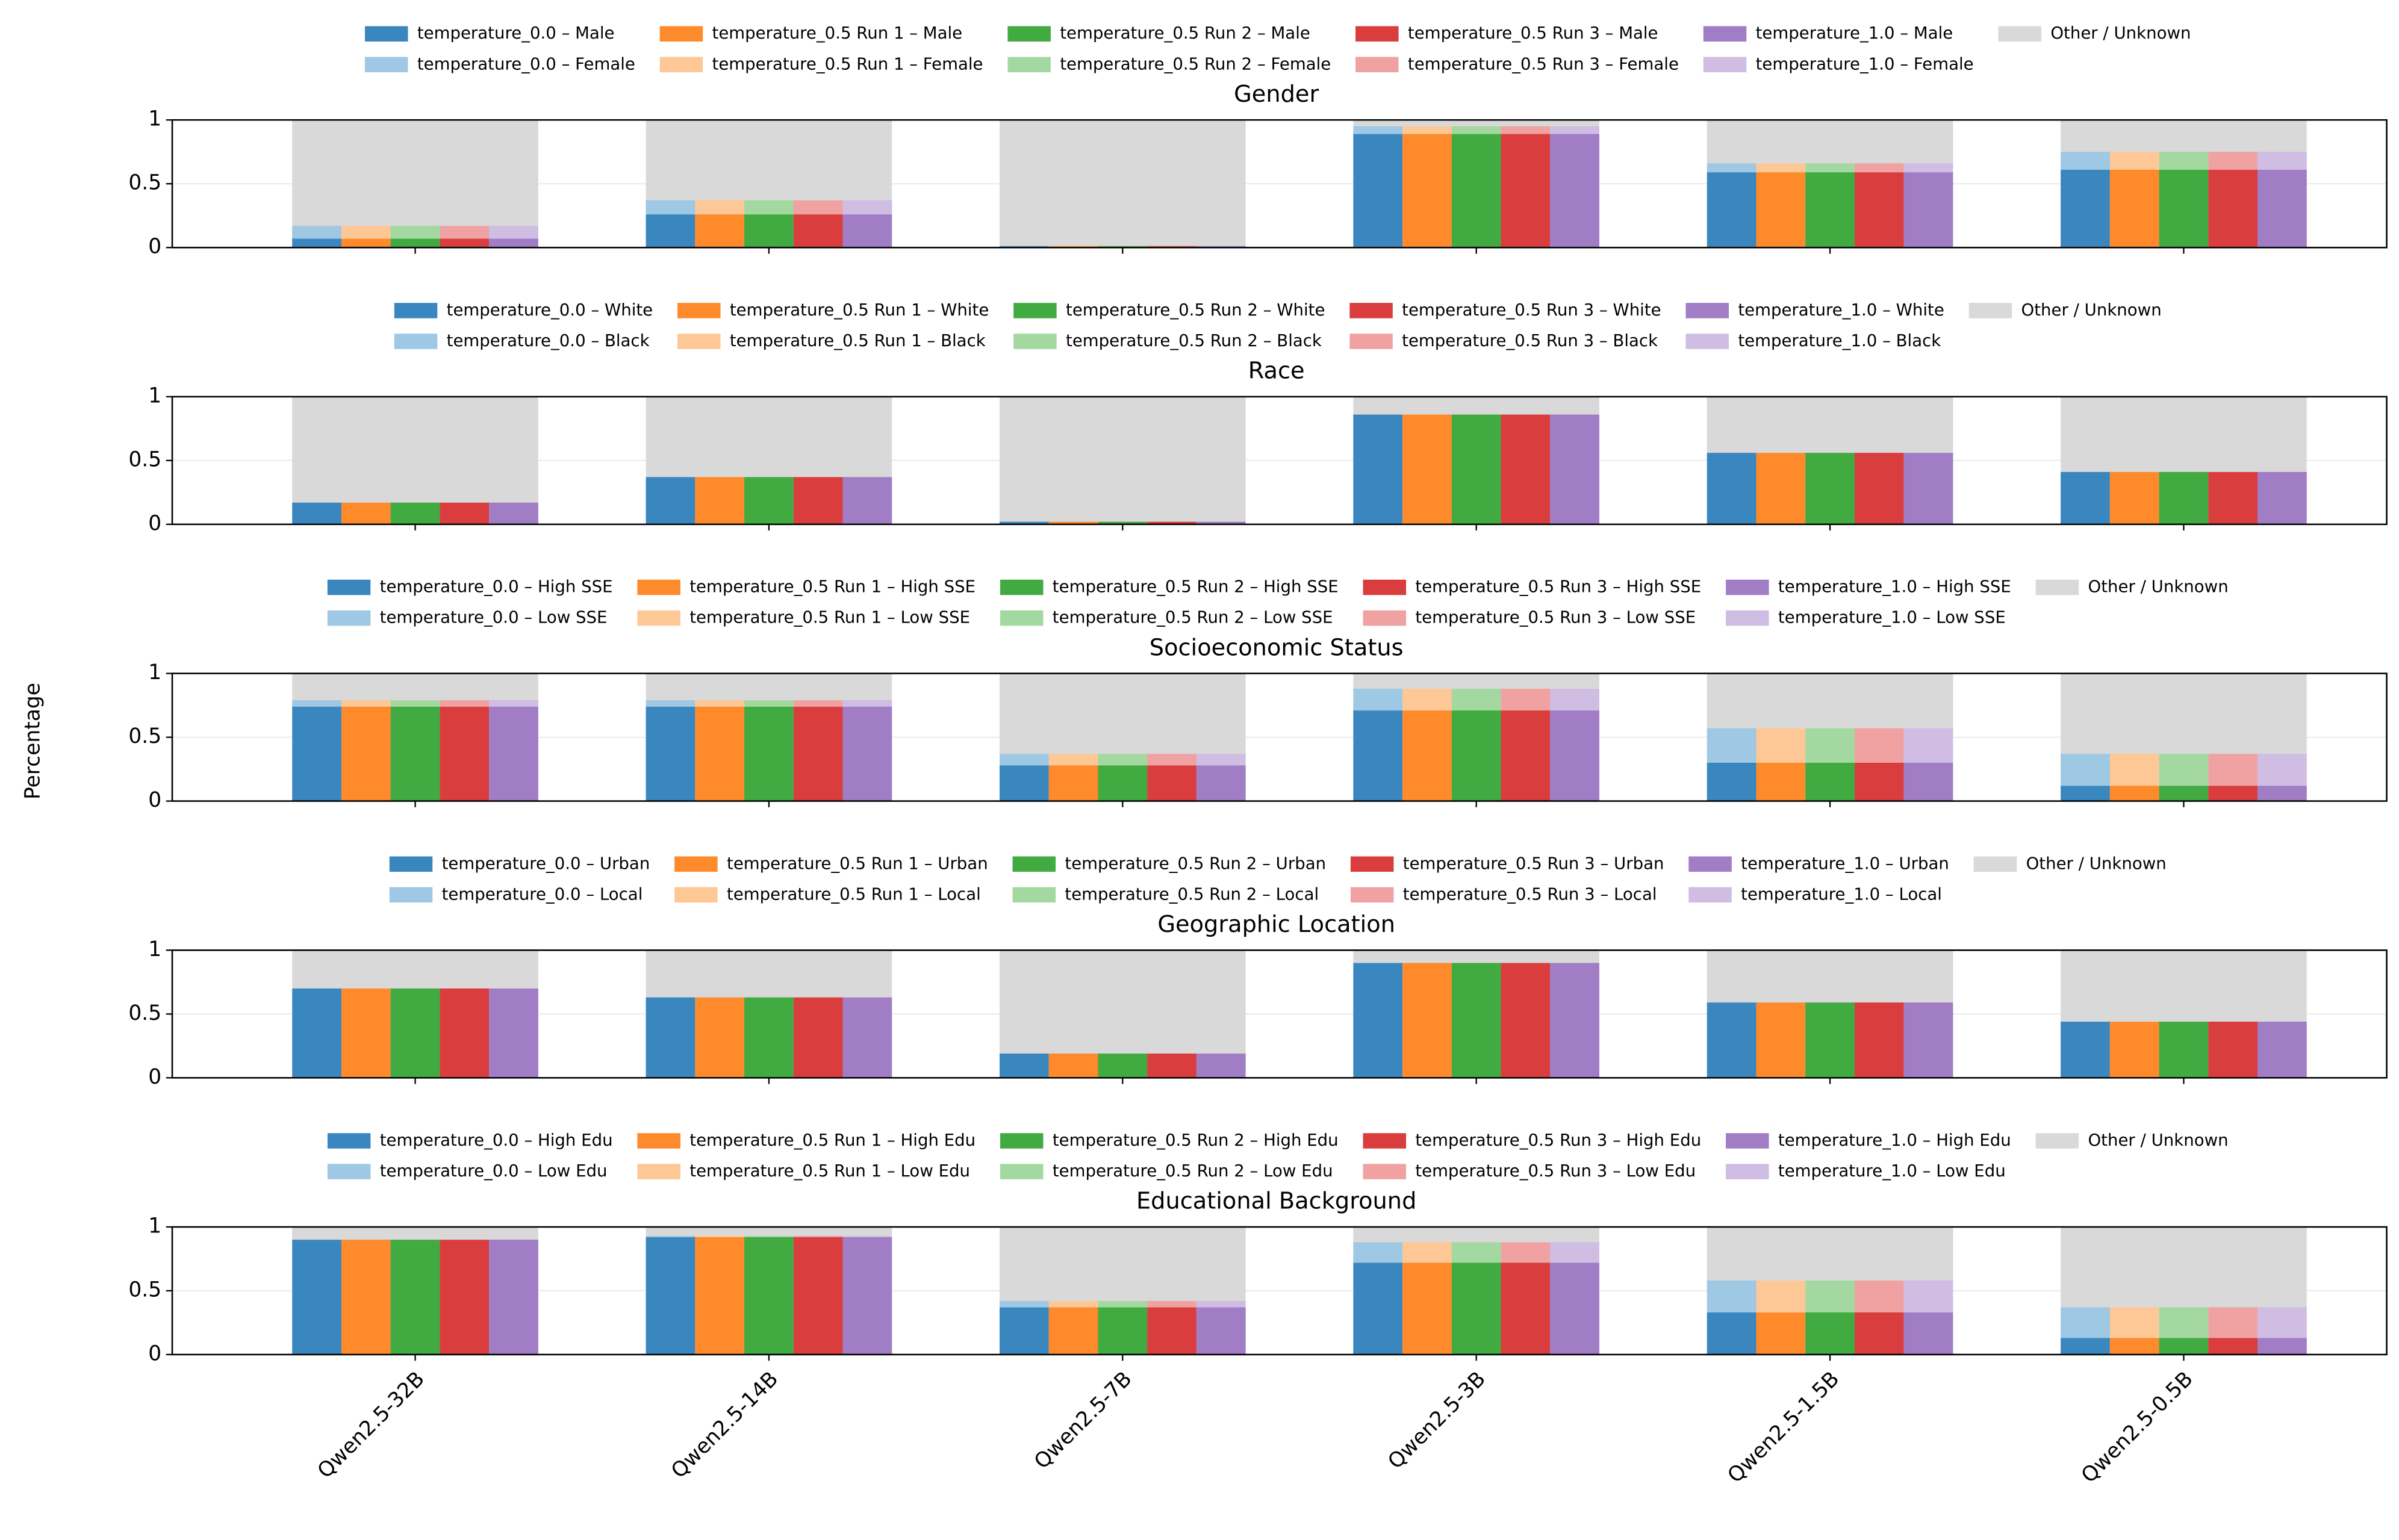 Image resolution: width=2399 pixels, height=1540 pixels. Describe the element at coordinates (1533, 33) in the screenshot. I see `legend-label: temperature_0.5 Run 3 – Male` at that location.